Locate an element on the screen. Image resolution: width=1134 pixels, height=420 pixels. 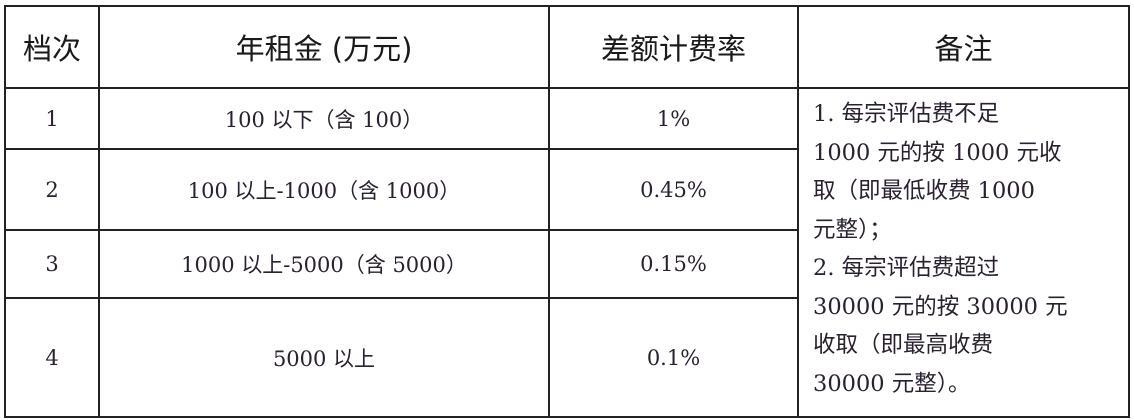
remark-line: 30000 元的按 30000 元 is located at coordinates (940, 306).